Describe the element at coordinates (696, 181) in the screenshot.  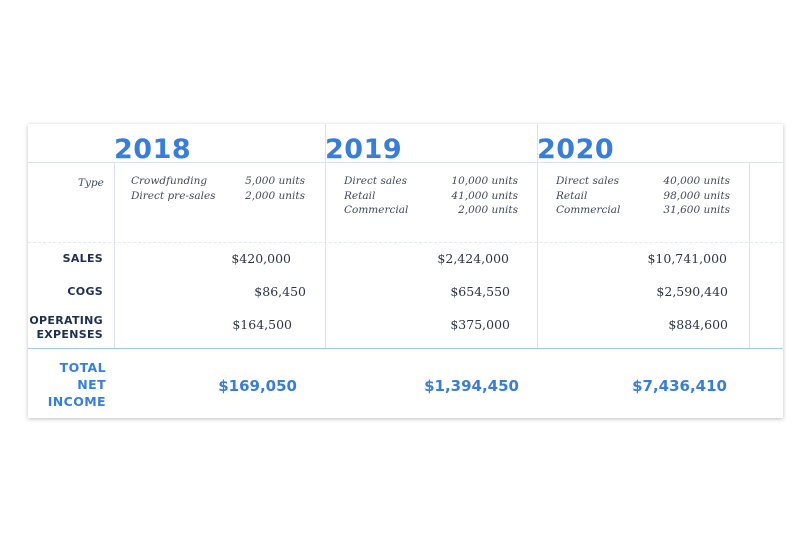
I see `type-units: 40,000 units` at that location.